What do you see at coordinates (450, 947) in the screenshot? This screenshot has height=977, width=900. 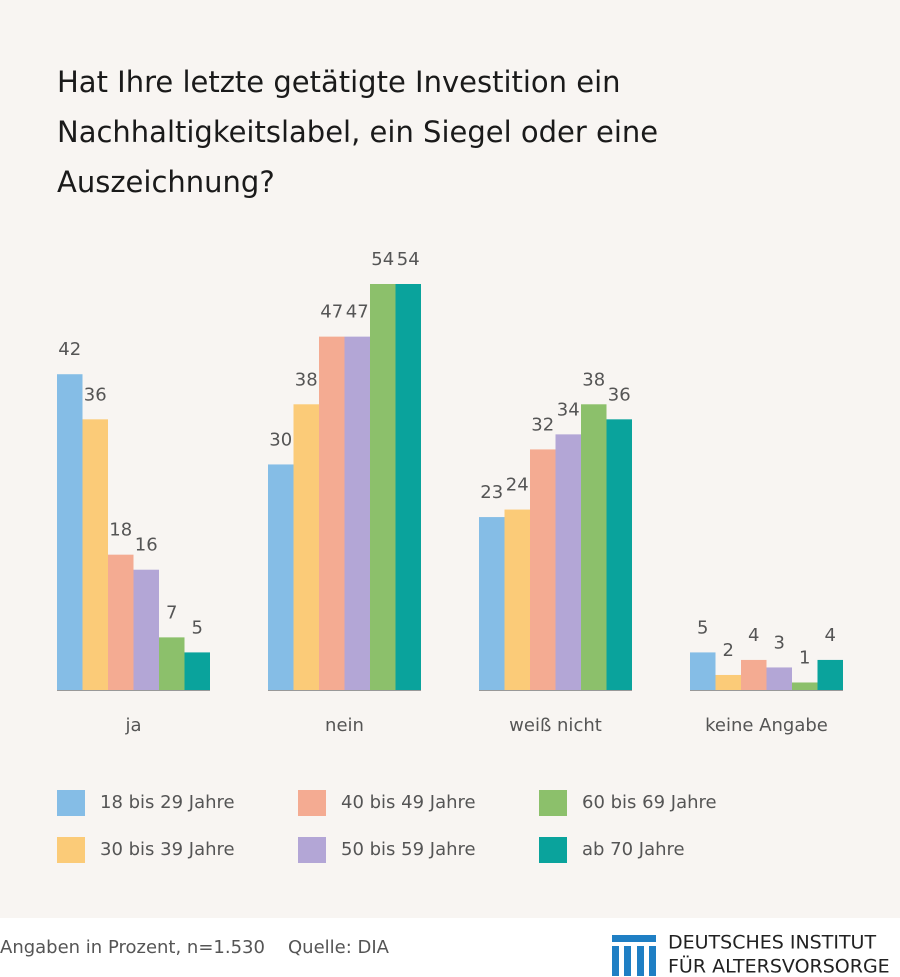 I see `footer-background` at bounding box center [450, 947].